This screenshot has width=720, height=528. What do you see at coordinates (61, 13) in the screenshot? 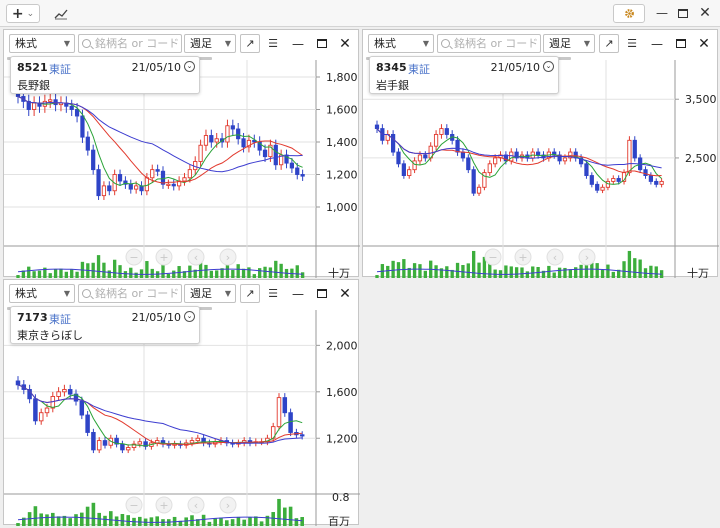
I see `chart-line-button` at bounding box center [61, 13].